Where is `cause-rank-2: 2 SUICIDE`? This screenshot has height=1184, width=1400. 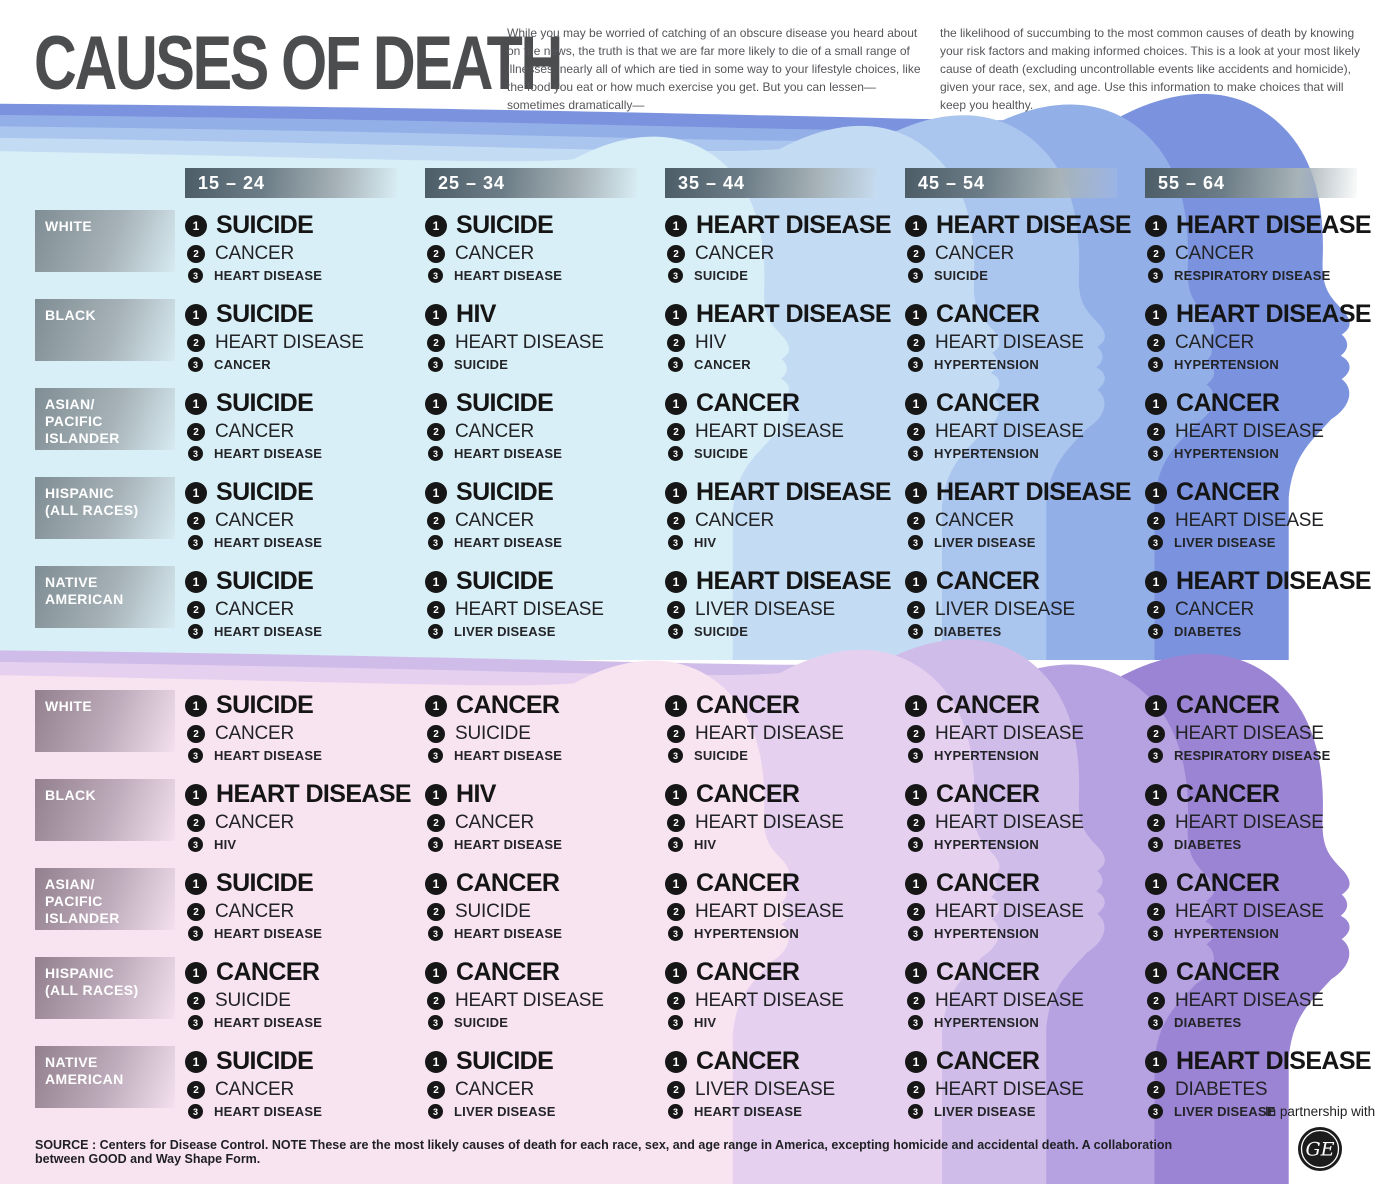
cause-rank-2: 2 SUICIDE is located at coordinates (545, 912).